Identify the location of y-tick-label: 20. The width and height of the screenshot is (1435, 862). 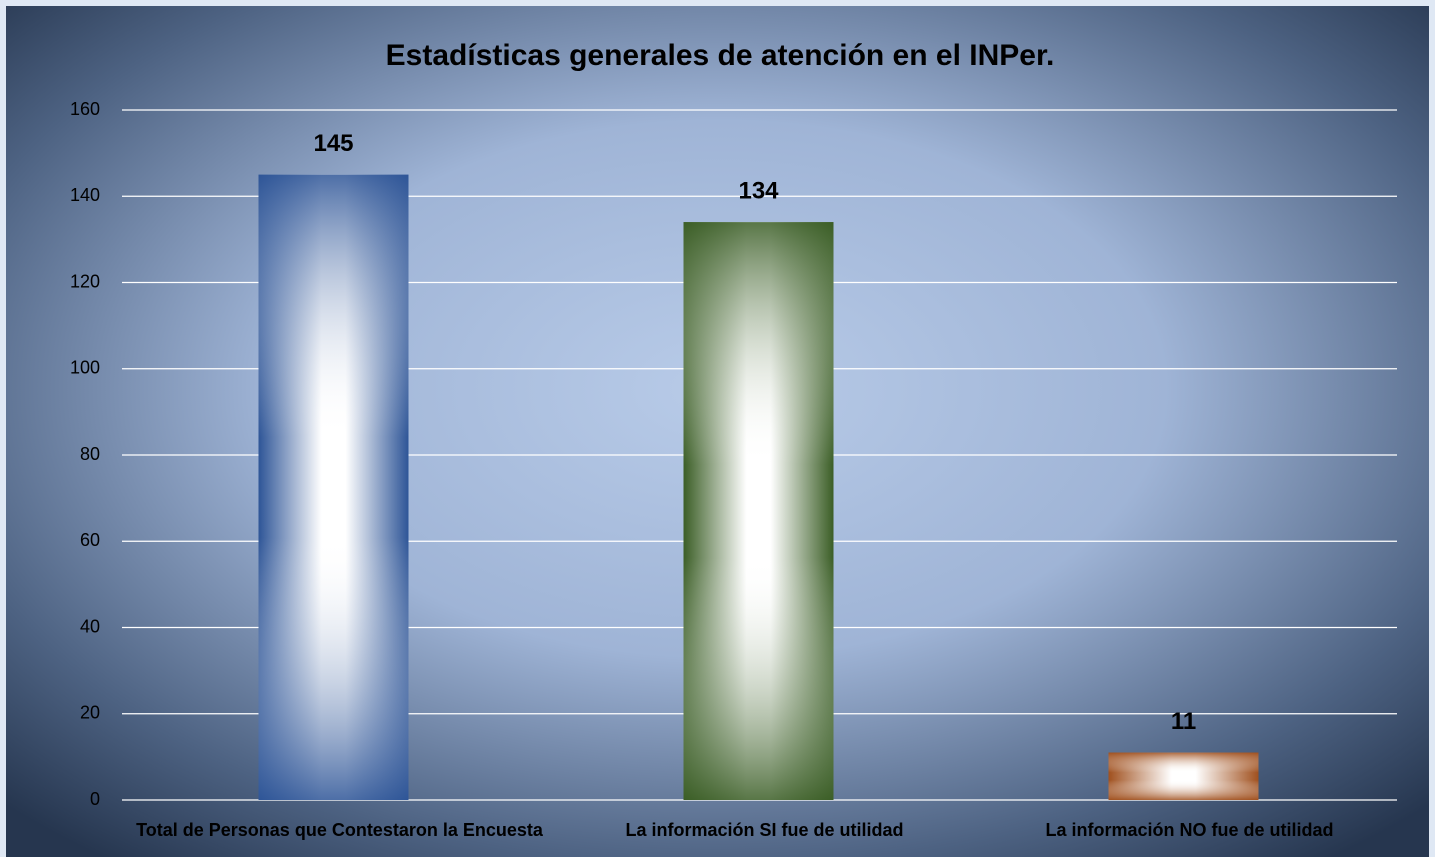
(90, 713).